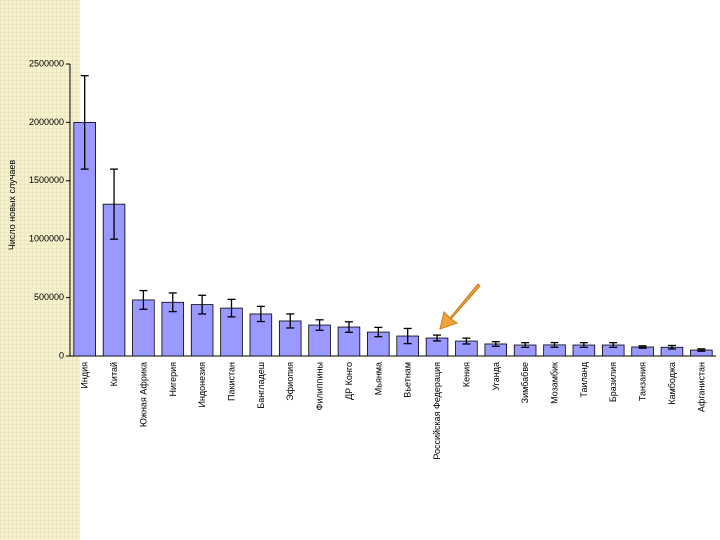 This screenshot has width=720, height=540. What do you see at coordinates (496, 376) in the screenshot?
I see `x-tick-label: Уганда` at bounding box center [496, 376].